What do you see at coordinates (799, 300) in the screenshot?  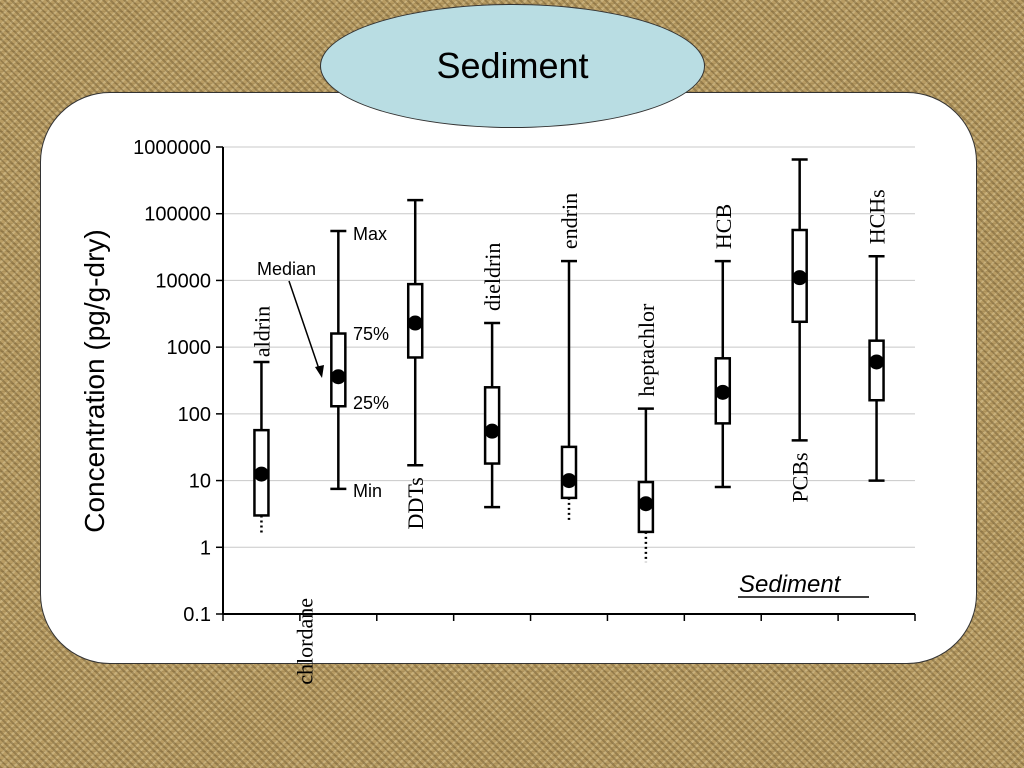 I see `box-PCBs` at bounding box center [799, 300].